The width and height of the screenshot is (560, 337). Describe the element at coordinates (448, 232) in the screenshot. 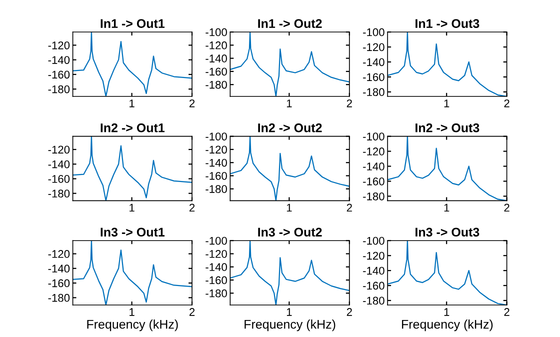

I see `chart-title: In3 -> Out3` at that location.